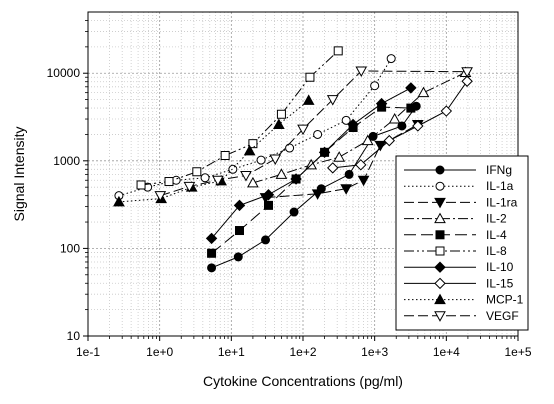 The image size is (554, 404). I want to click on legend-marker-il-1a, so click(440, 186).